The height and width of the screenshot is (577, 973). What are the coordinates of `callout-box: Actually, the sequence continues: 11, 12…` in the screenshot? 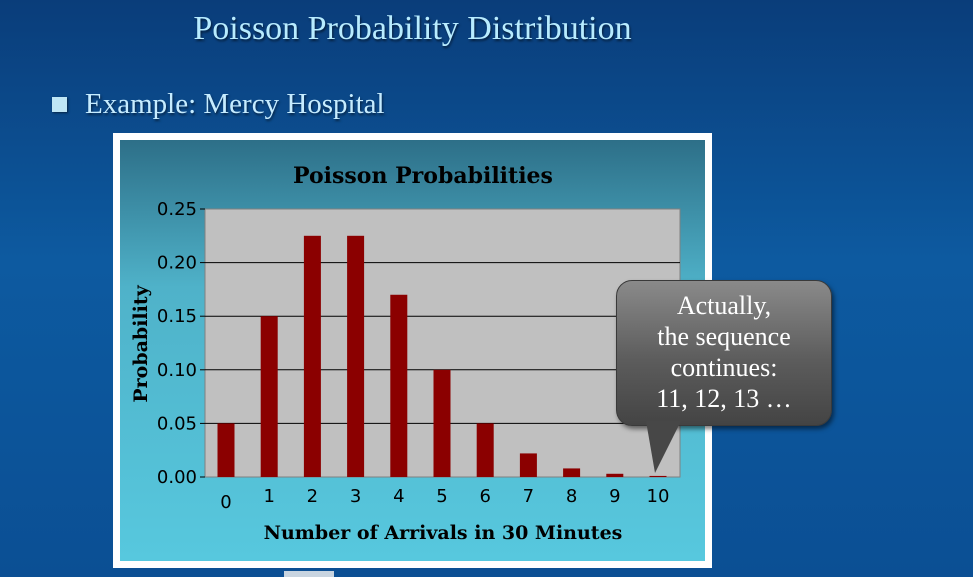 It's located at (724, 353).